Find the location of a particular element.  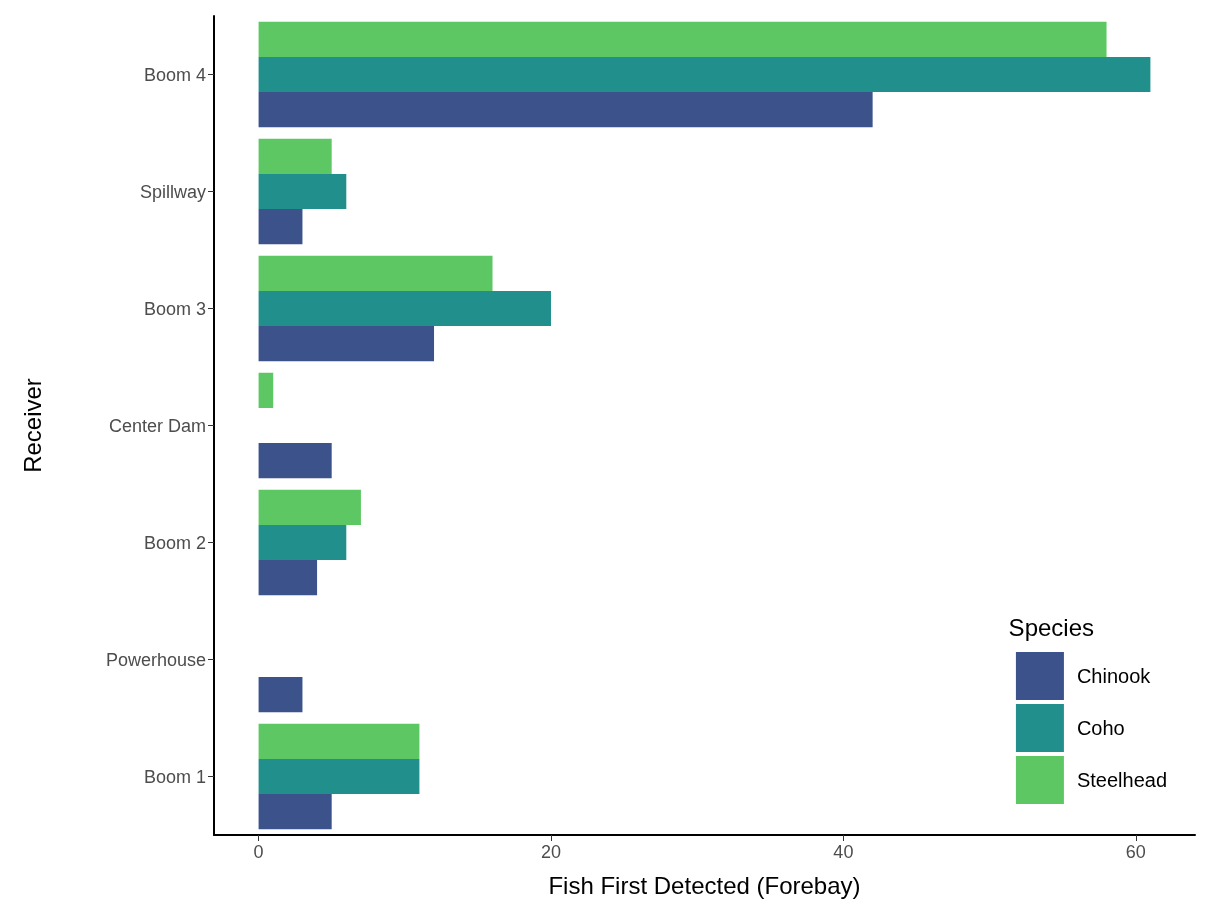

legend-label: Steelhead is located at coordinates (1121, 780).